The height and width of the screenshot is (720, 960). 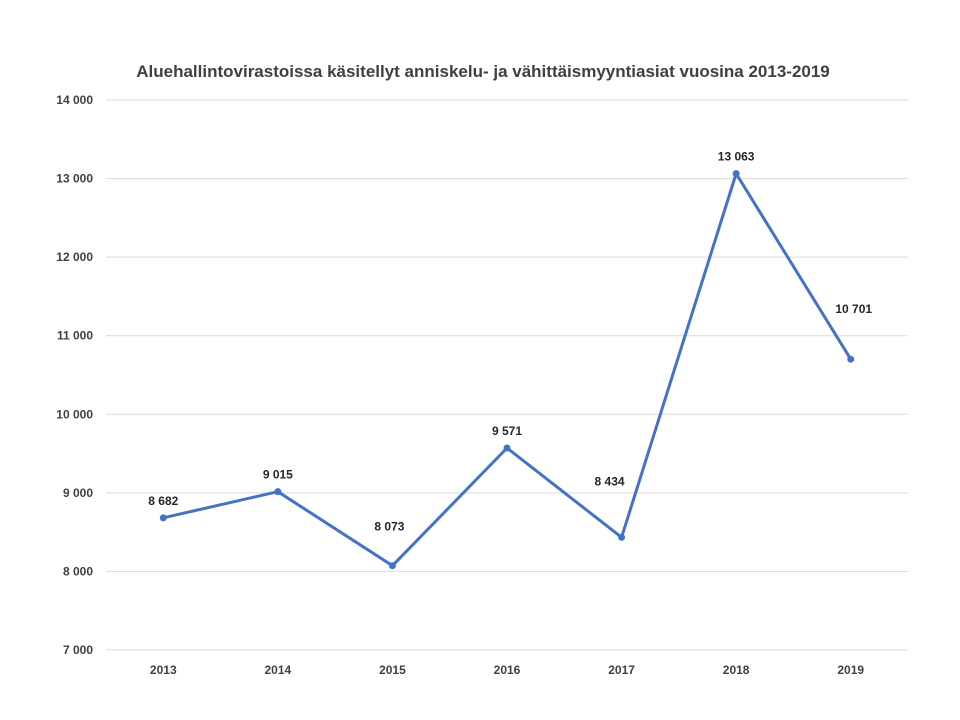 What do you see at coordinates (74, 414) in the screenshot?
I see `y-tick-label: 10 000` at bounding box center [74, 414].